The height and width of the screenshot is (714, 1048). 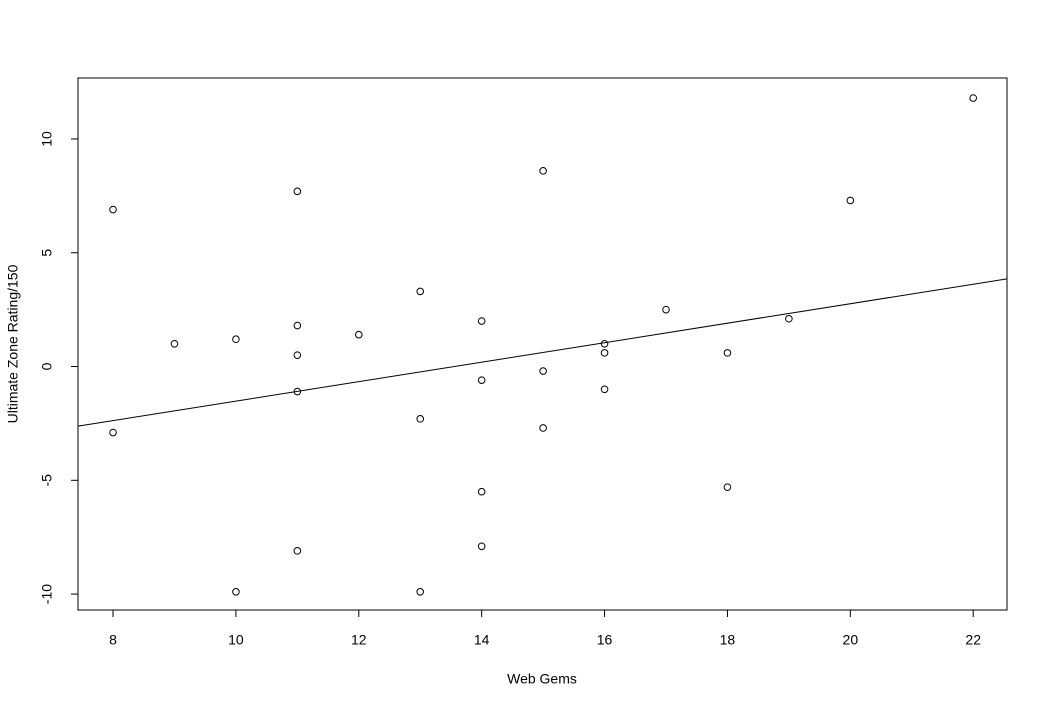 I want to click on y-tick-label: 0, so click(x=47, y=366).